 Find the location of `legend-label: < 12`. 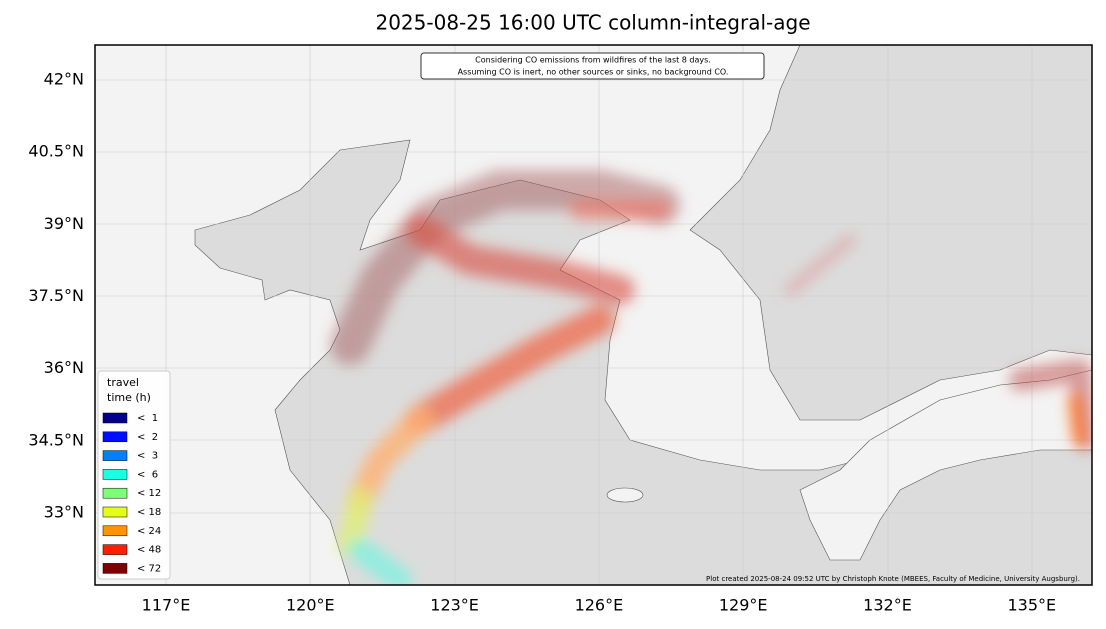

legend-label: < 12 is located at coordinates (149, 493).